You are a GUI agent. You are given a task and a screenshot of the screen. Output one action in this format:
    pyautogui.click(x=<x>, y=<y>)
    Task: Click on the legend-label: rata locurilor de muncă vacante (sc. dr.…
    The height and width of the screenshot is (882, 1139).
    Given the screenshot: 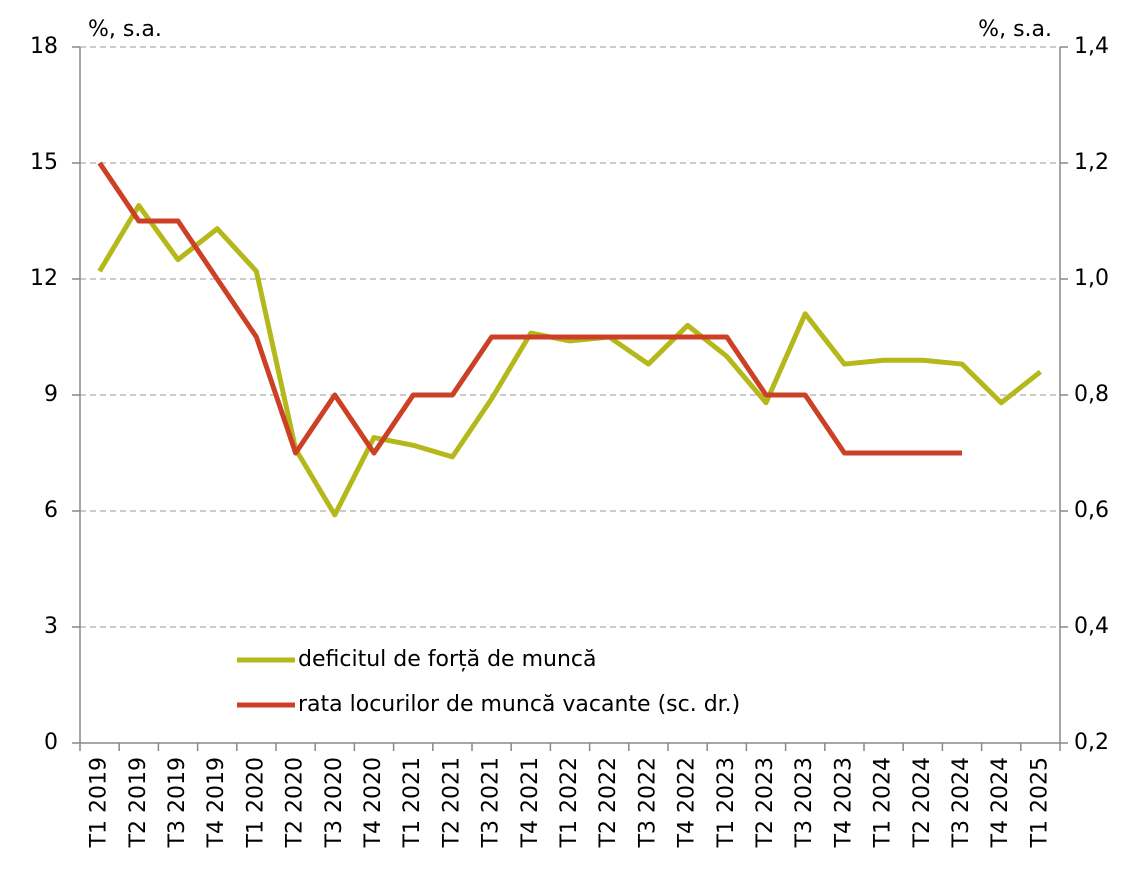 What is the action you would take?
    pyautogui.click(x=519, y=704)
    